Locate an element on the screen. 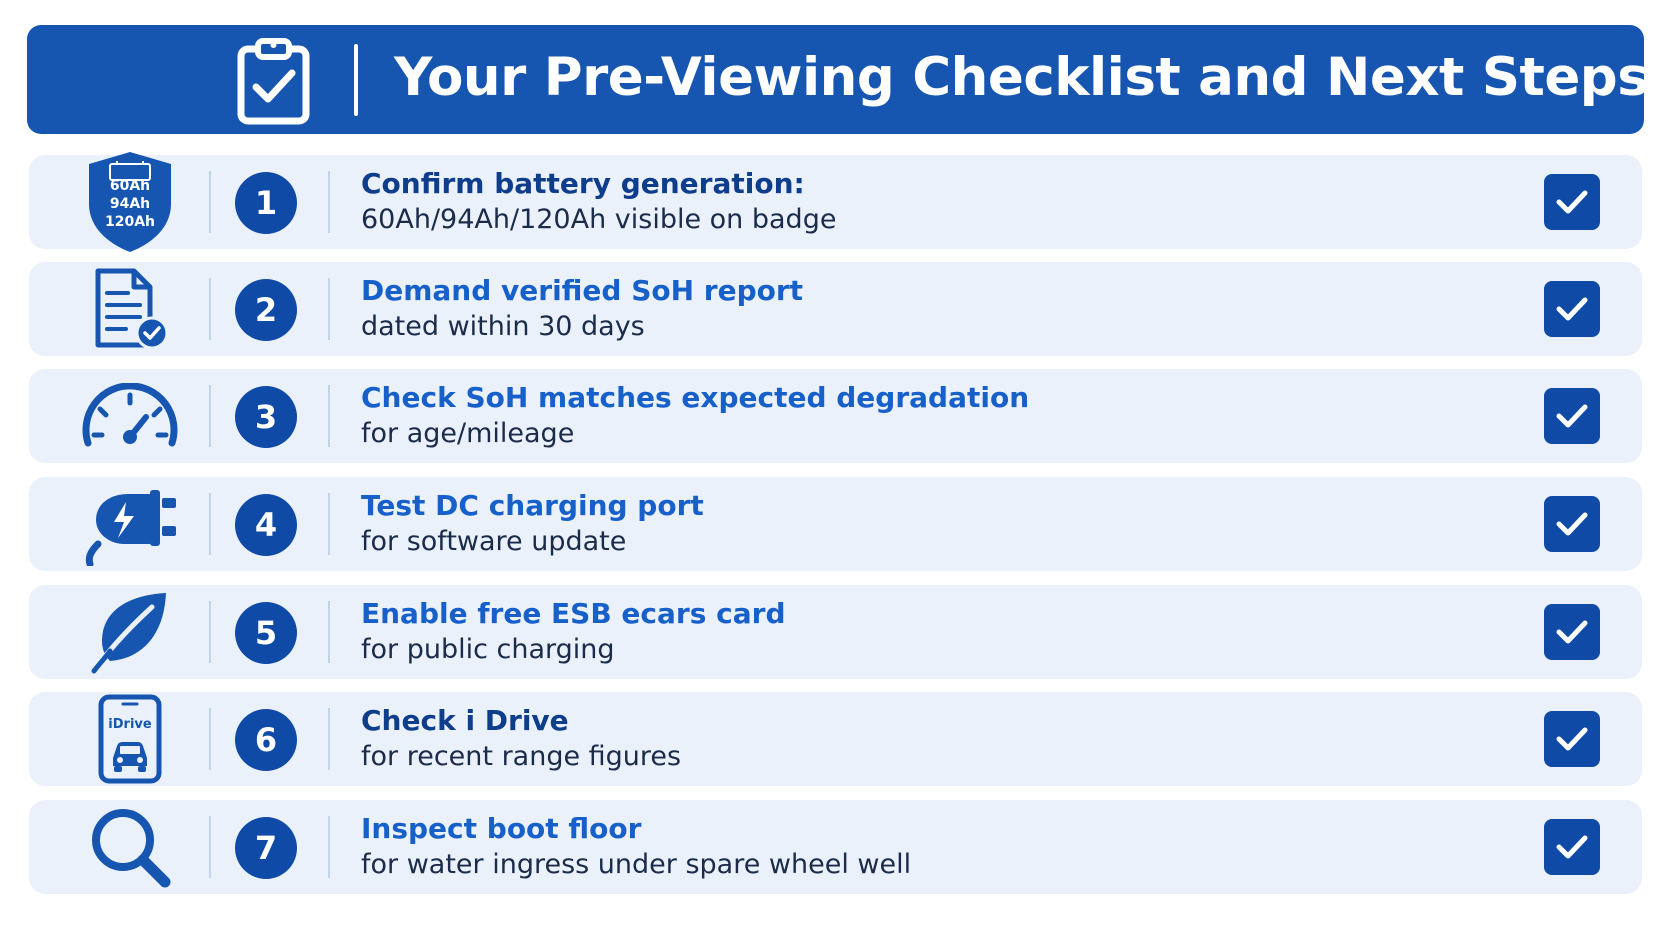  item-title: Enable free ESB ecars card is located at coordinates (573, 613).